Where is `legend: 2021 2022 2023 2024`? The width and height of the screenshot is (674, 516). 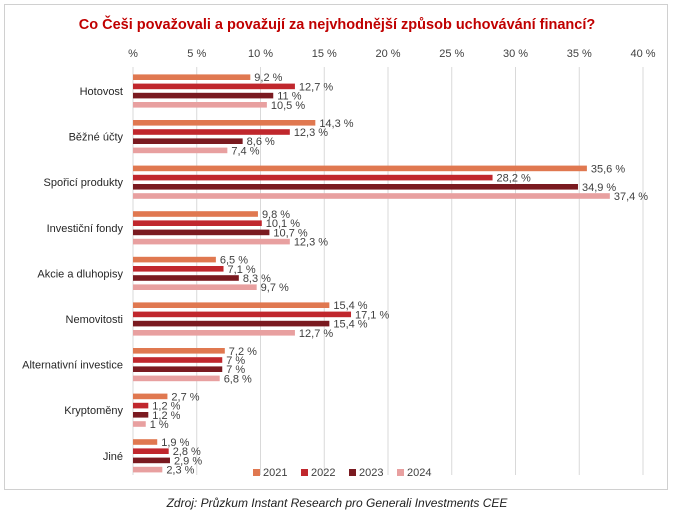
legend: 2021 2022 2023 2024 is located at coordinates (342, 473).